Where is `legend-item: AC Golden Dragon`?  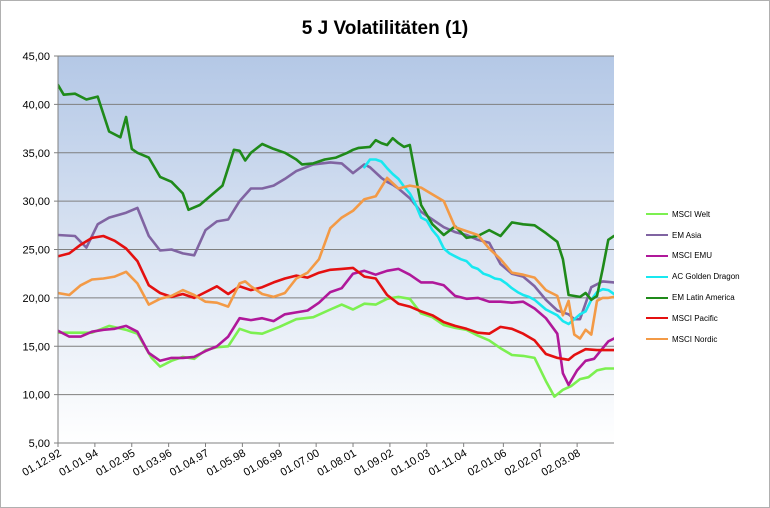 legend-item: AC Golden Dragon is located at coordinates (708, 276).